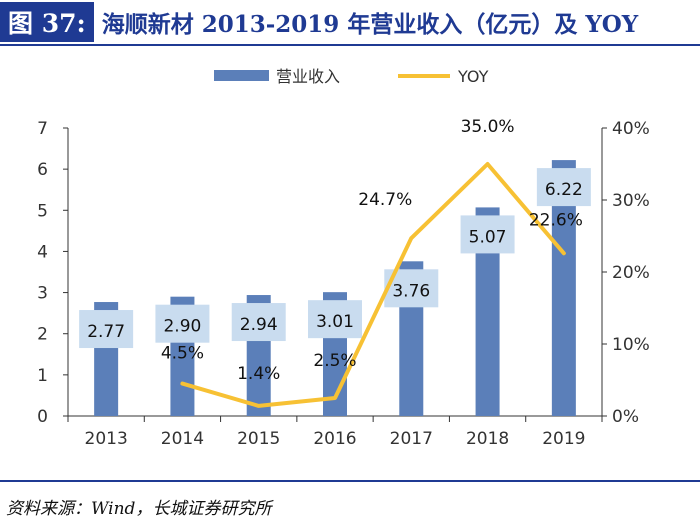 Image resolution: width=700 pixels, height=525 pixels. What do you see at coordinates (334, 361) in the screenshot?
I see `yoy-data-label: 2.5%` at bounding box center [334, 361].